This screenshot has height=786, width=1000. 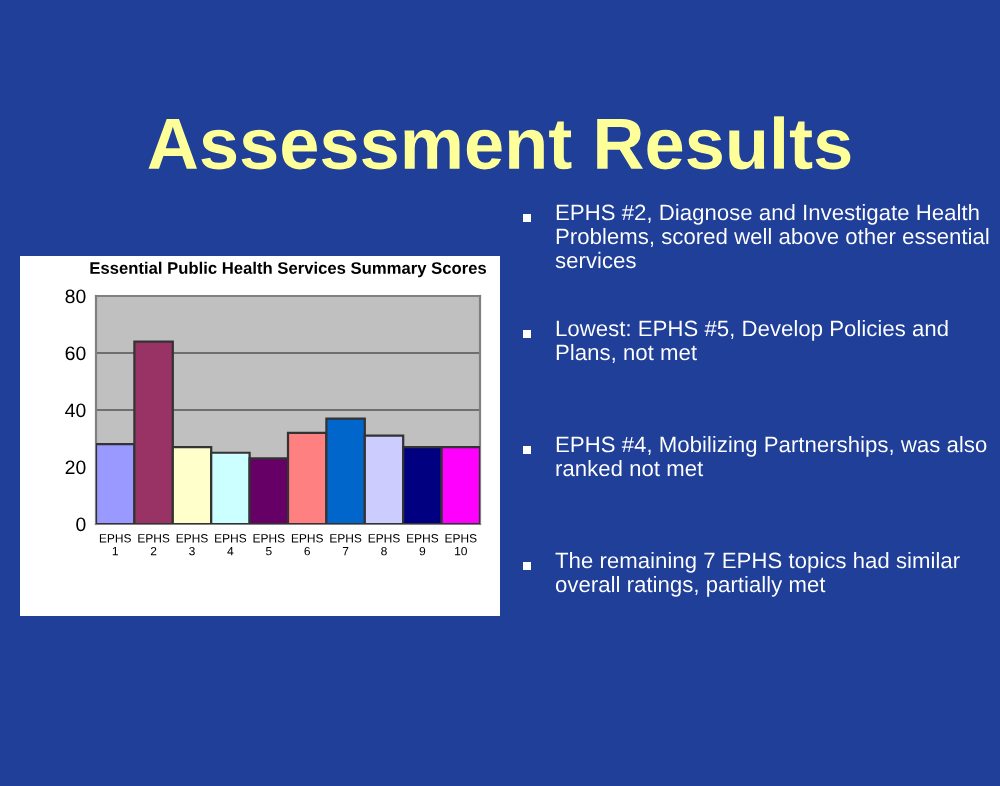 I want to click on text: EPHS #2, Diagnose and Investigate Health Problems, scored well above other essential services, so click(x=772, y=236).